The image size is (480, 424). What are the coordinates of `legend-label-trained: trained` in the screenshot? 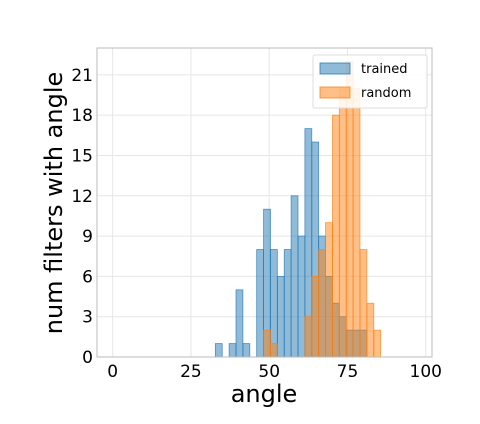 It's located at (384, 69).